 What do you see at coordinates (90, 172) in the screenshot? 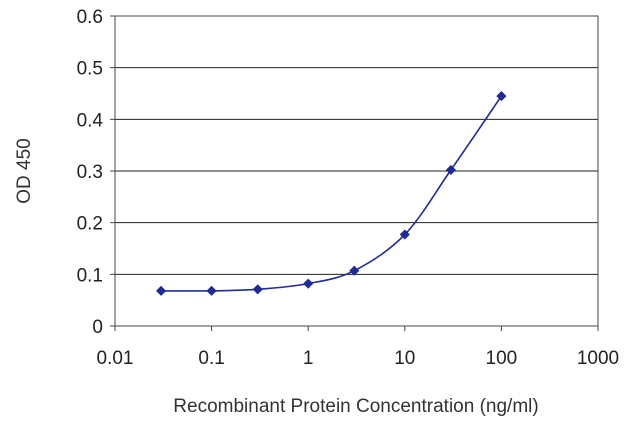
I see `y-tick-label: 0.3` at bounding box center [90, 172].